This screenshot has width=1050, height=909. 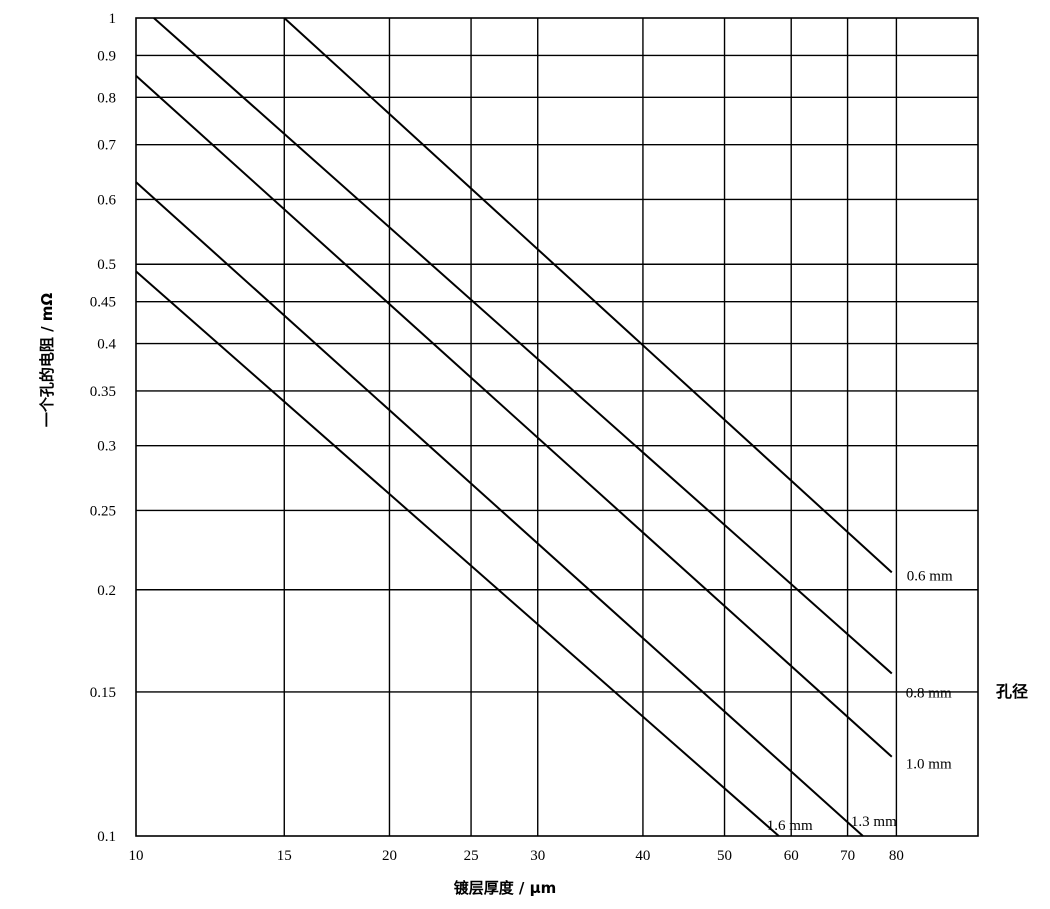 What do you see at coordinates (505, 888) in the screenshot?
I see `x-axis-label: 镀层厚度 / μm` at bounding box center [505, 888].